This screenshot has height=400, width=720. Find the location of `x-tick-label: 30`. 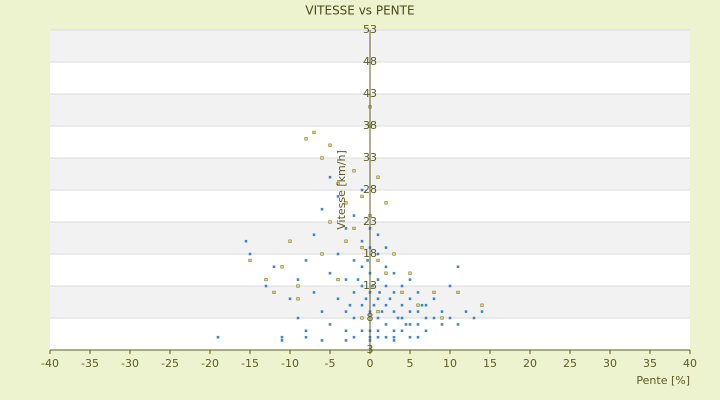

x-tick-label: 30 is located at coordinates (610, 363).